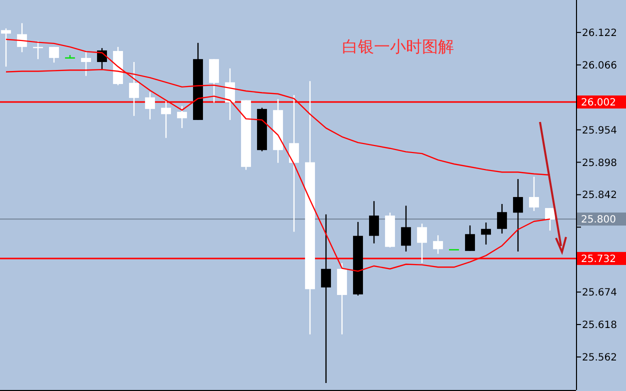  I want to click on ref-line-label: 26.002, so click(598, 102).